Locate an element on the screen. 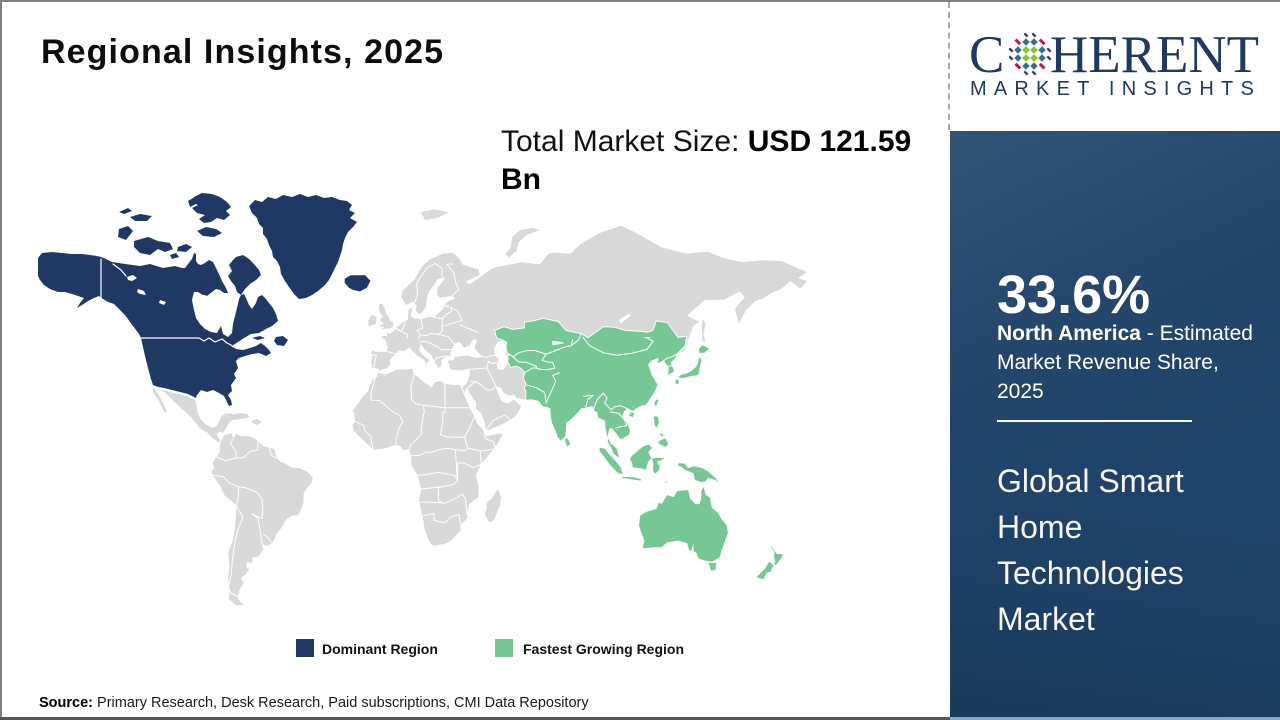  svg-text: MARKET INSIGHTS is located at coordinates (1115, 89).